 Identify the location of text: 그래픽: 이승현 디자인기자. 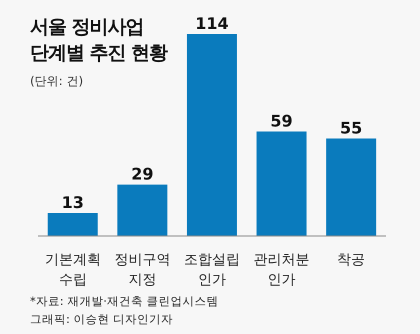
(102, 319).